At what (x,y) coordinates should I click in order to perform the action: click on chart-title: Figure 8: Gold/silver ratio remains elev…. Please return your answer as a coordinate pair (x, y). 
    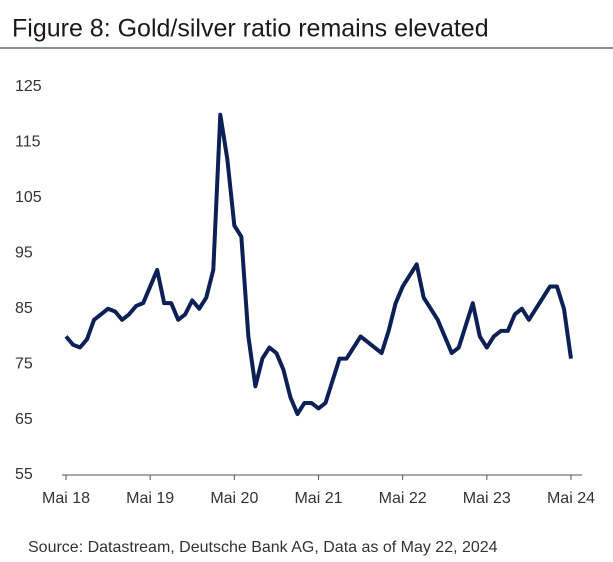
    Looking at the image, I should click on (250, 29).